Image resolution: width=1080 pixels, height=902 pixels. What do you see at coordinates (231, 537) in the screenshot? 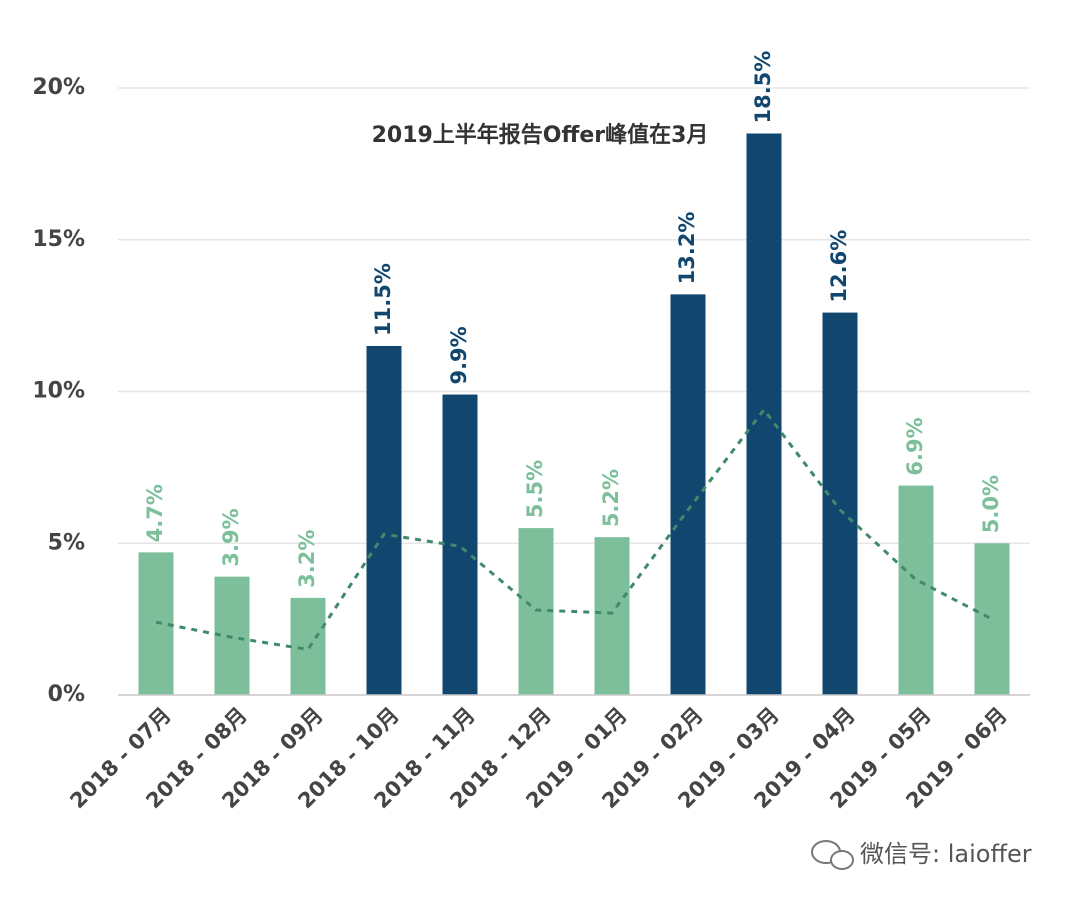
I see `value-label: 3.9%` at bounding box center [231, 537].